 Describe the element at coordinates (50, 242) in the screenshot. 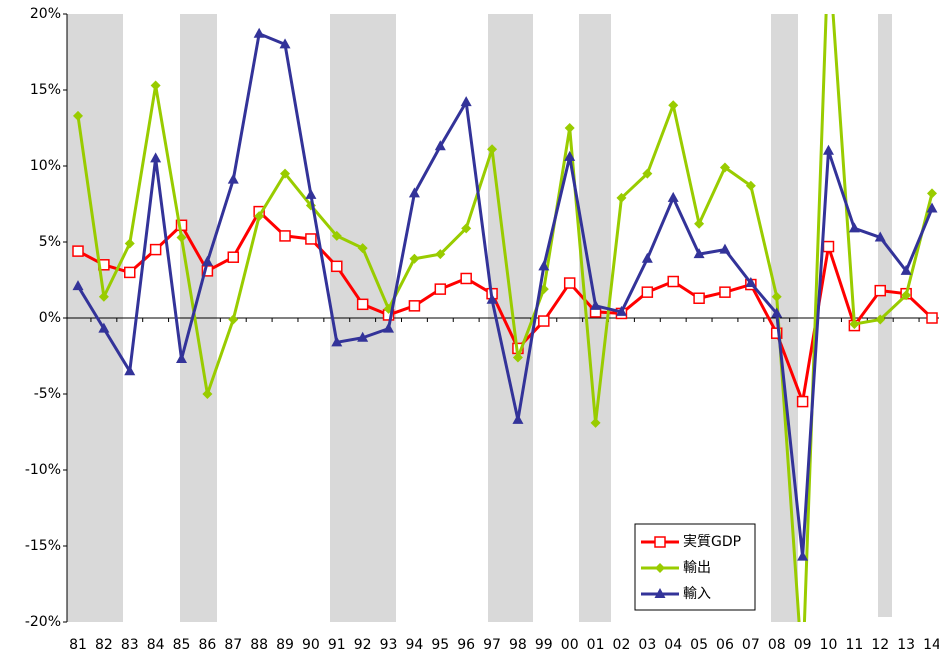

I see `y-tick-label: 5%` at that location.